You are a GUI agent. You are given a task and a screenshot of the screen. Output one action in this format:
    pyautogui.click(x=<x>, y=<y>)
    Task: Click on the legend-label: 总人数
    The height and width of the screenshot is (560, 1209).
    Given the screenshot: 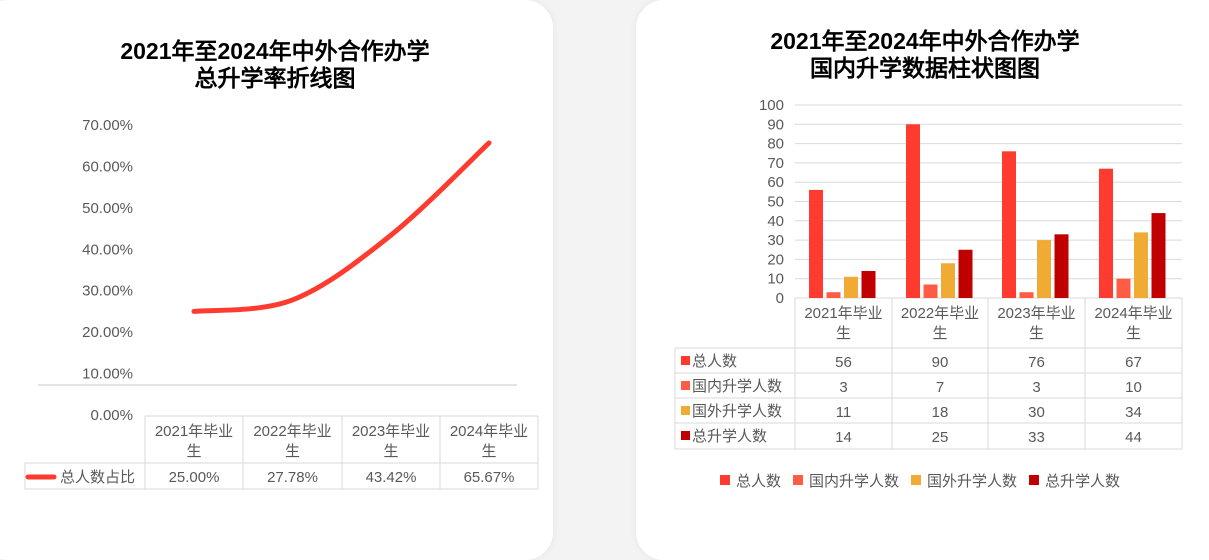 What is the action you would take?
    pyautogui.click(x=758, y=481)
    